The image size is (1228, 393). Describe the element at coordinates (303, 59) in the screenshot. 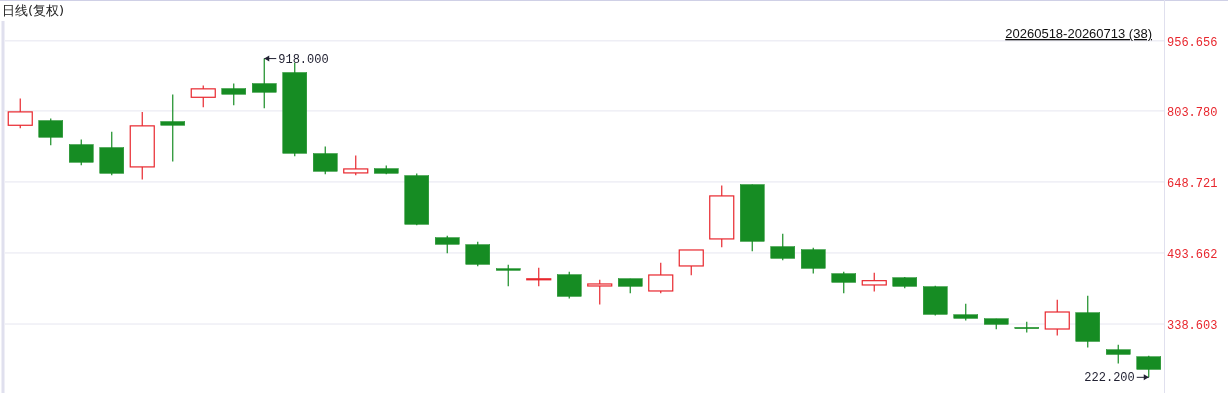

I see `annotation: 918.000` at that location.